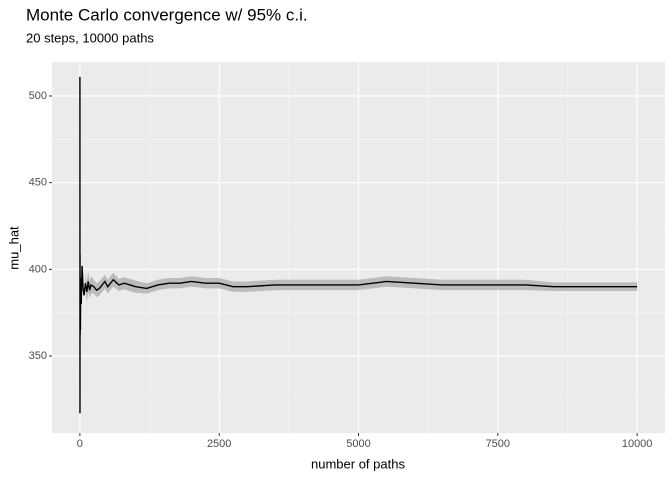  Describe the element at coordinates (80, 444) in the screenshot. I see `x-tick-label: 0` at that location.